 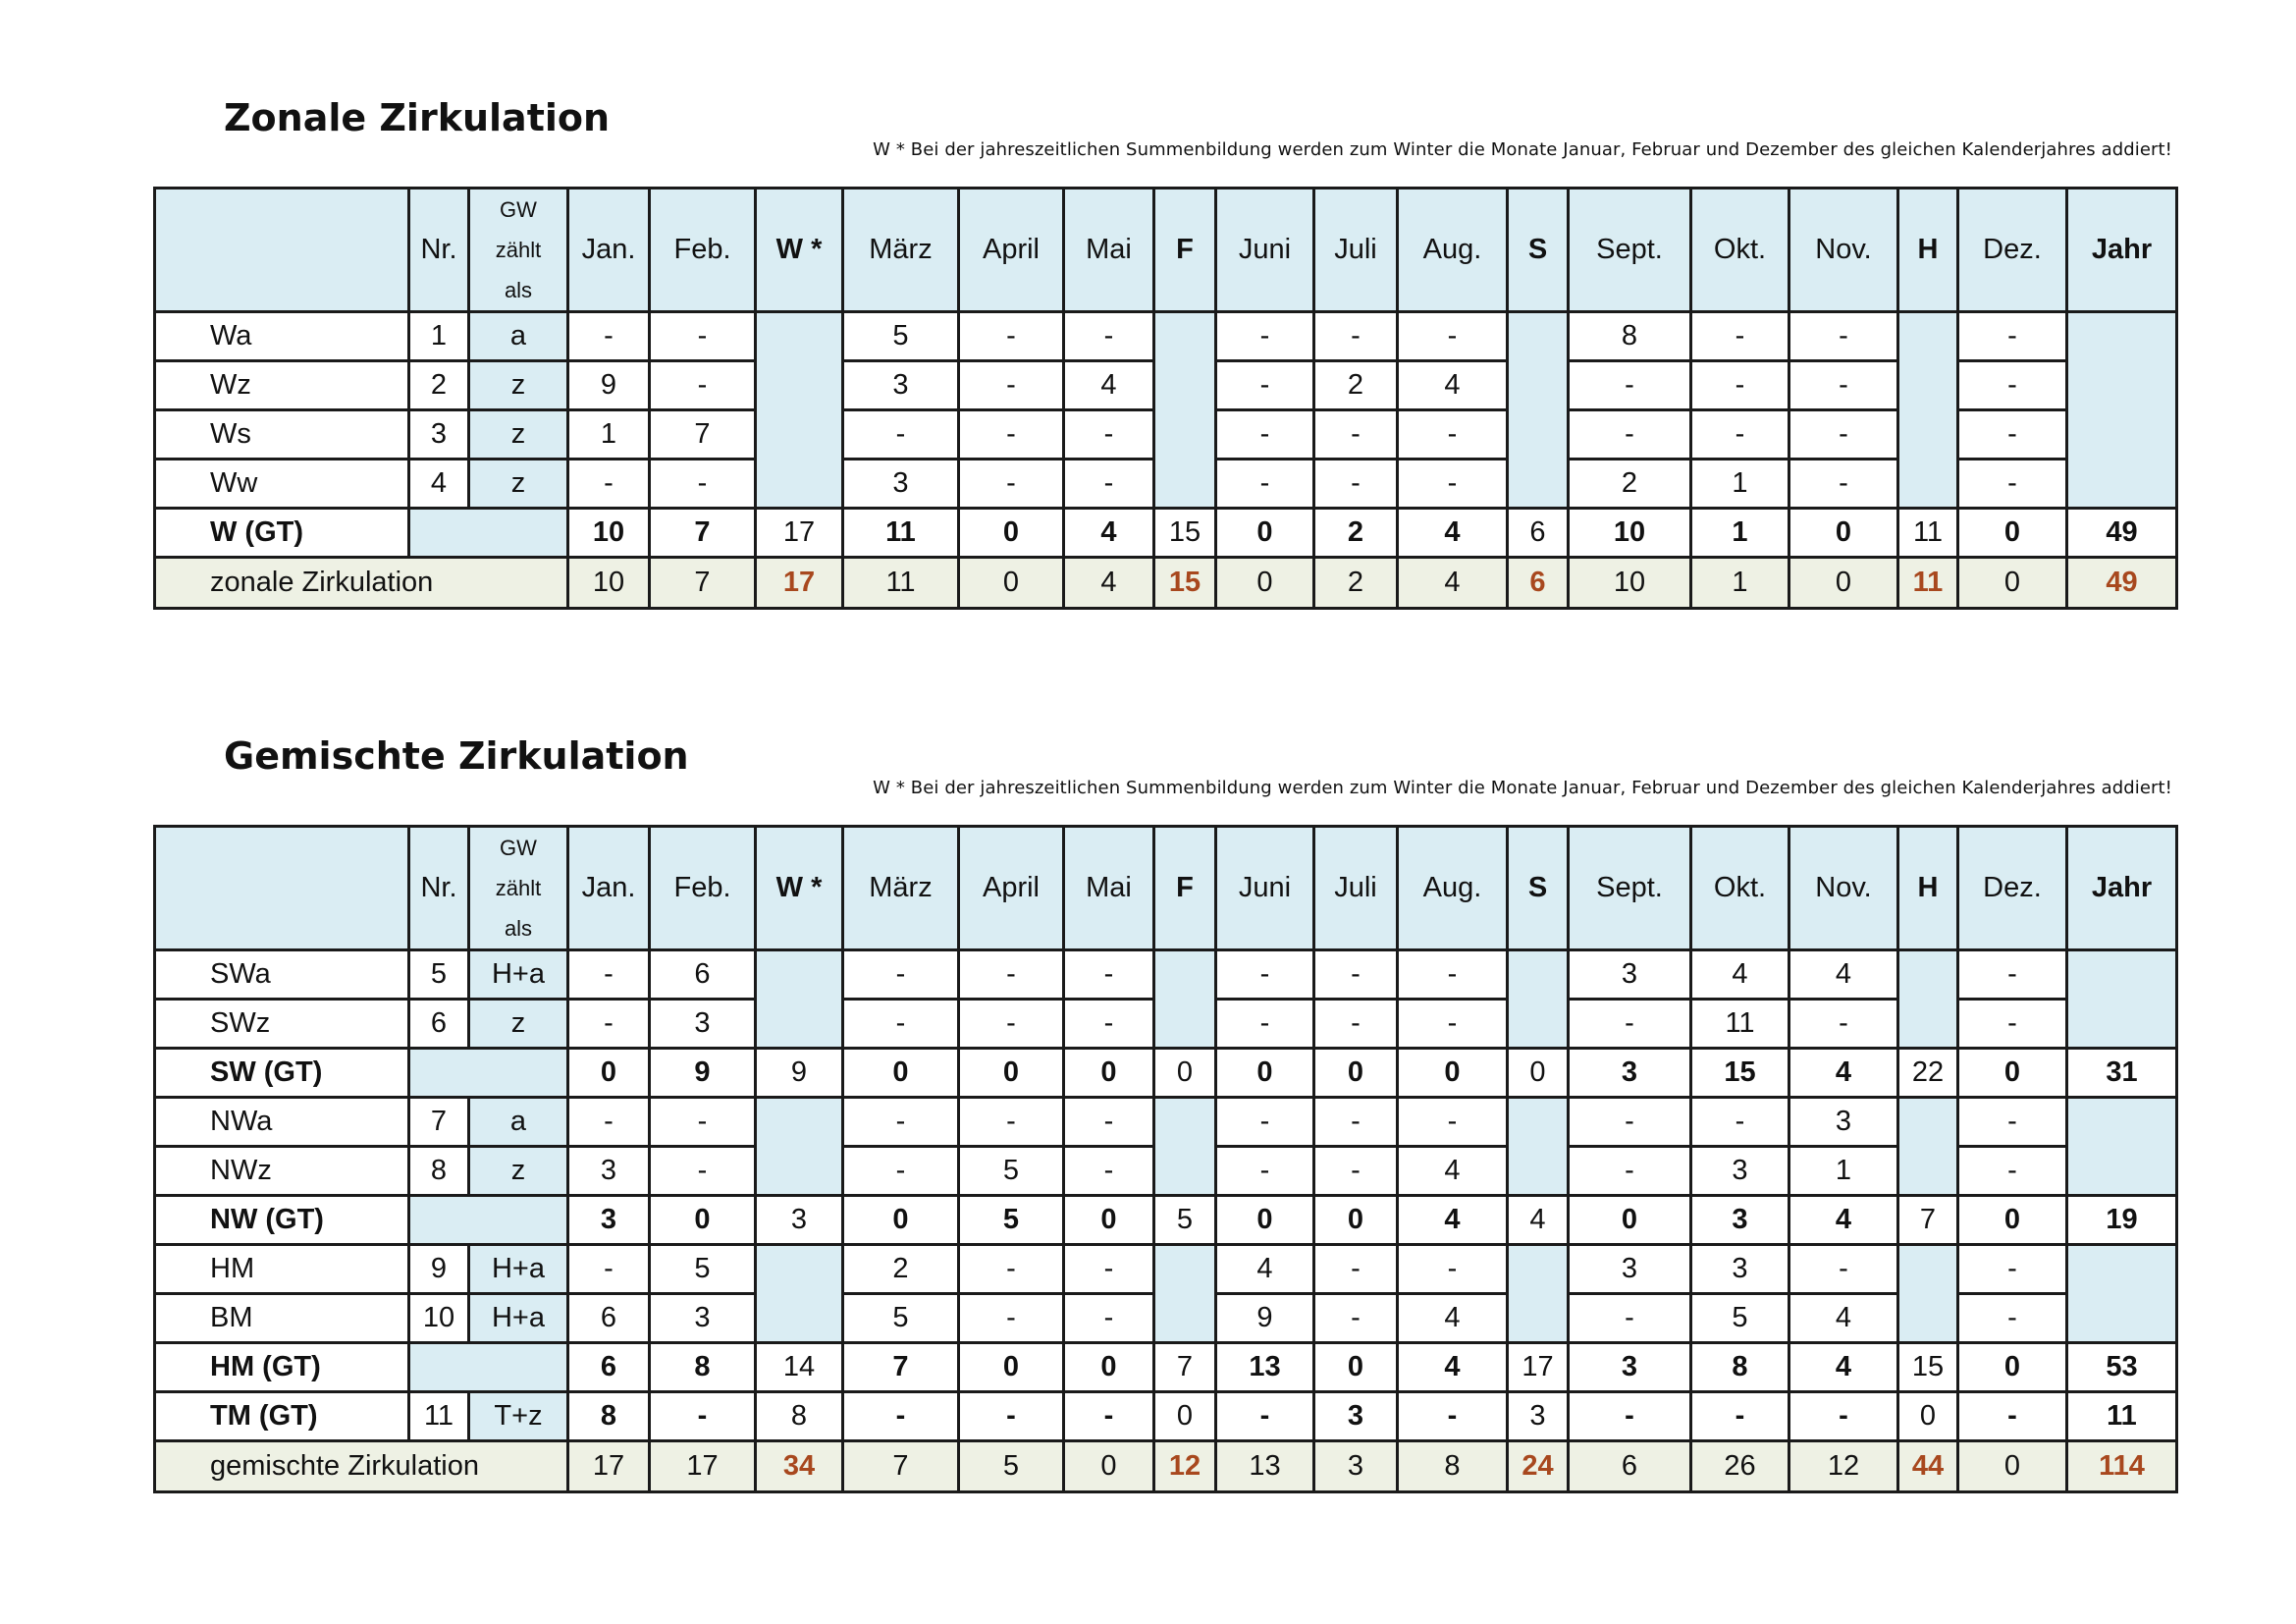 I want to click on total-season: 12, so click(x=1184, y=1466).